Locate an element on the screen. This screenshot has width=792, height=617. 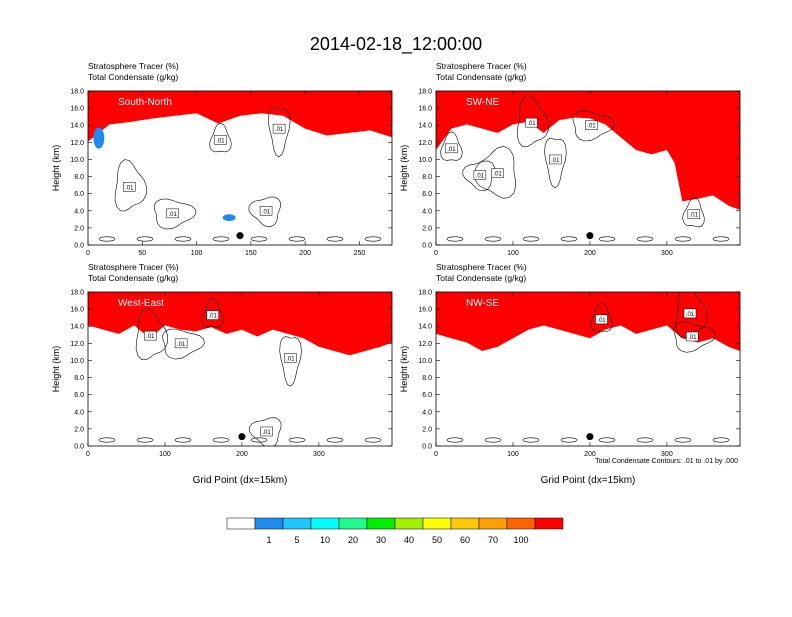
colorbar-label: 10 is located at coordinates (325, 540).